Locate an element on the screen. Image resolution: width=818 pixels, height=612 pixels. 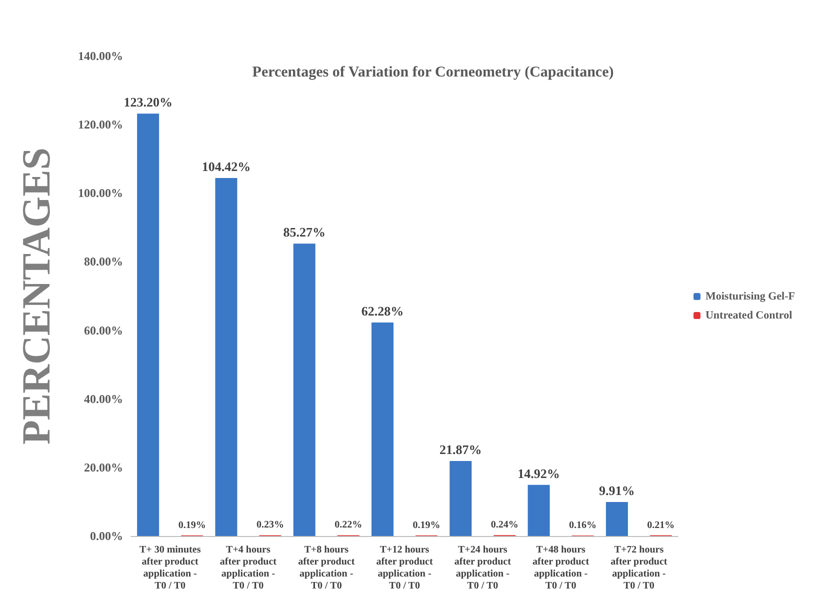
data-label: 21.87% is located at coordinates (461, 450).